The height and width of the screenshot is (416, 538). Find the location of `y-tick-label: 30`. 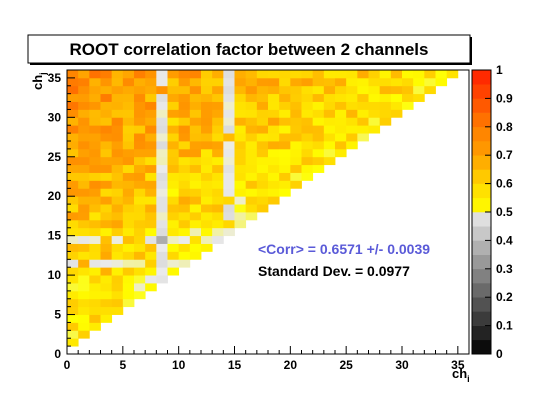

y-tick-label: 30 is located at coordinates (55, 117).